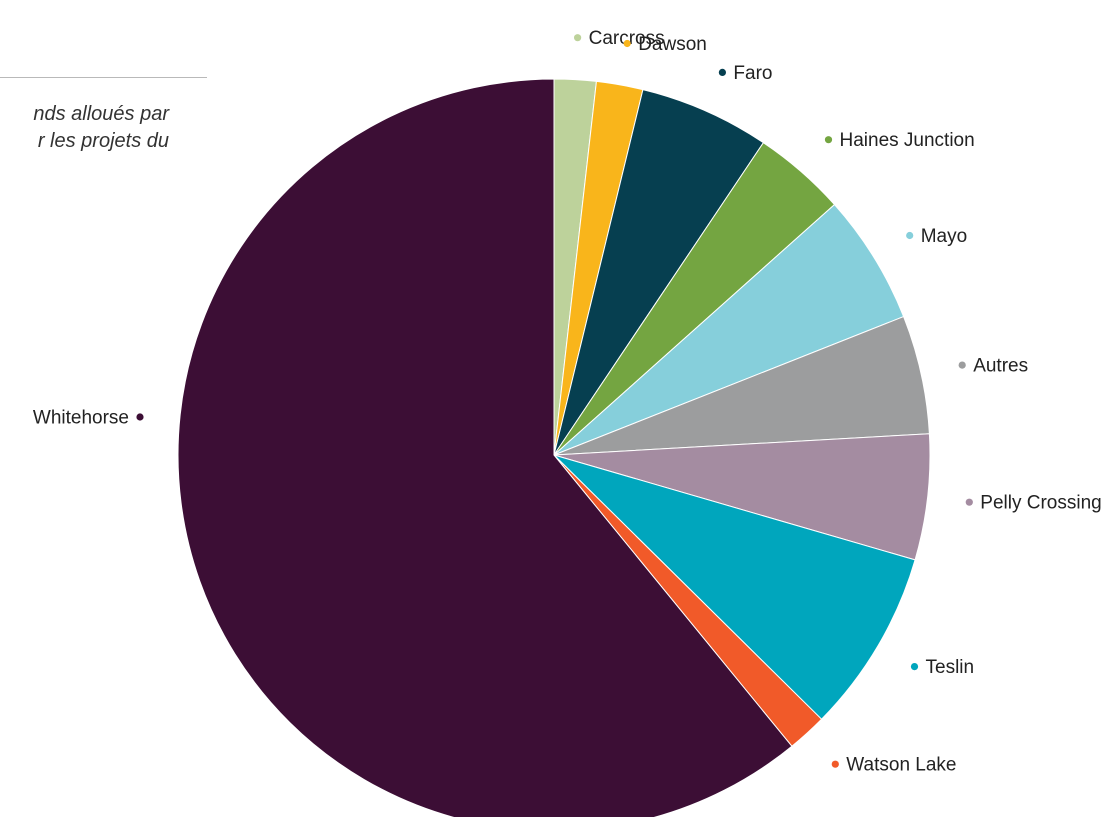  Describe the element at coordinates (103, 141) in the screenshot. I see `caption-line-2: r les projets du` at that location.